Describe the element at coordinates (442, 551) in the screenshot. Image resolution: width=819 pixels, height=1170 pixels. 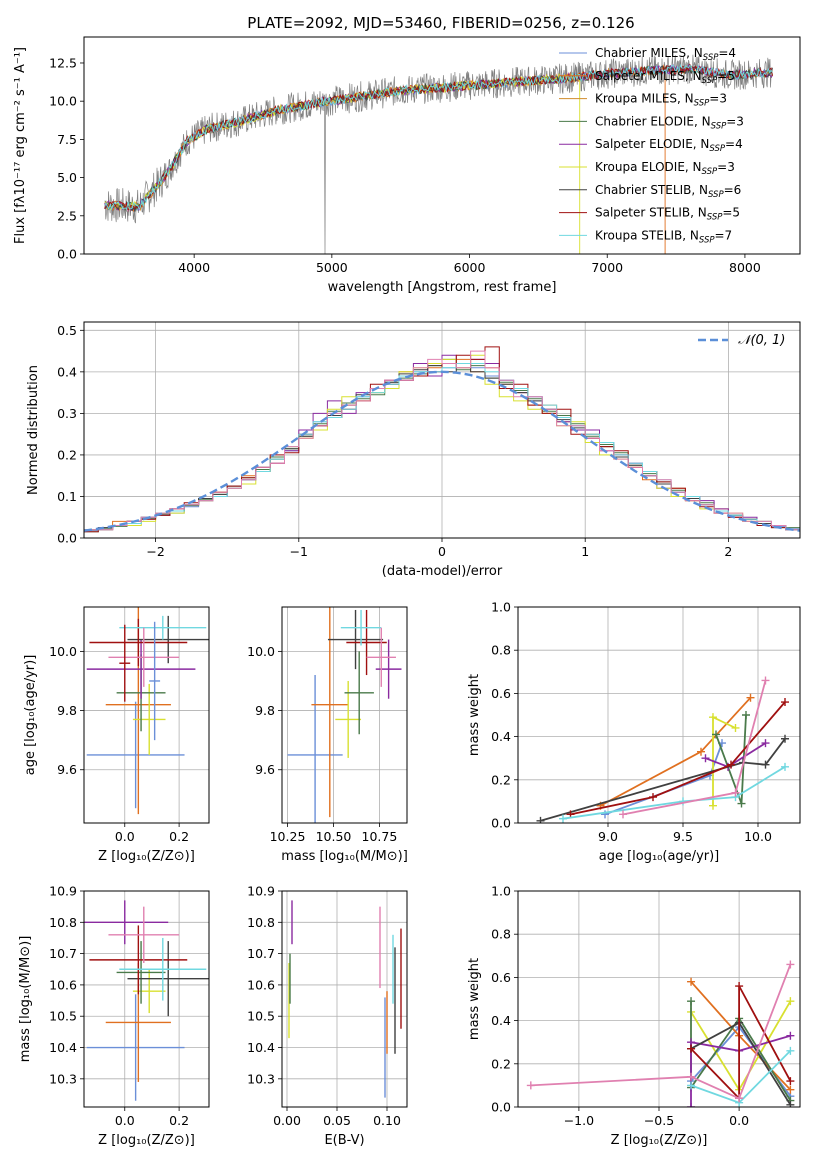
I see `x-tick-label: 0` at that location.